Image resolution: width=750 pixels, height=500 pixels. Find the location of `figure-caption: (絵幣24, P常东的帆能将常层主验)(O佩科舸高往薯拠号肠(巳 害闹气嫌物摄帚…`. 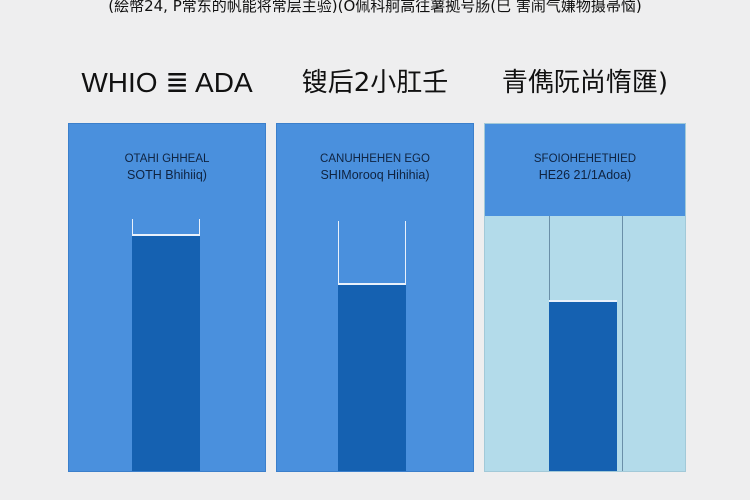

figure-caption: (絵幣24, P常东的帆能将常层主验)(O佩科舸高往薯拠号肠(巳 害闹气嫌物摄帚… is located at coordinates (375, 7).